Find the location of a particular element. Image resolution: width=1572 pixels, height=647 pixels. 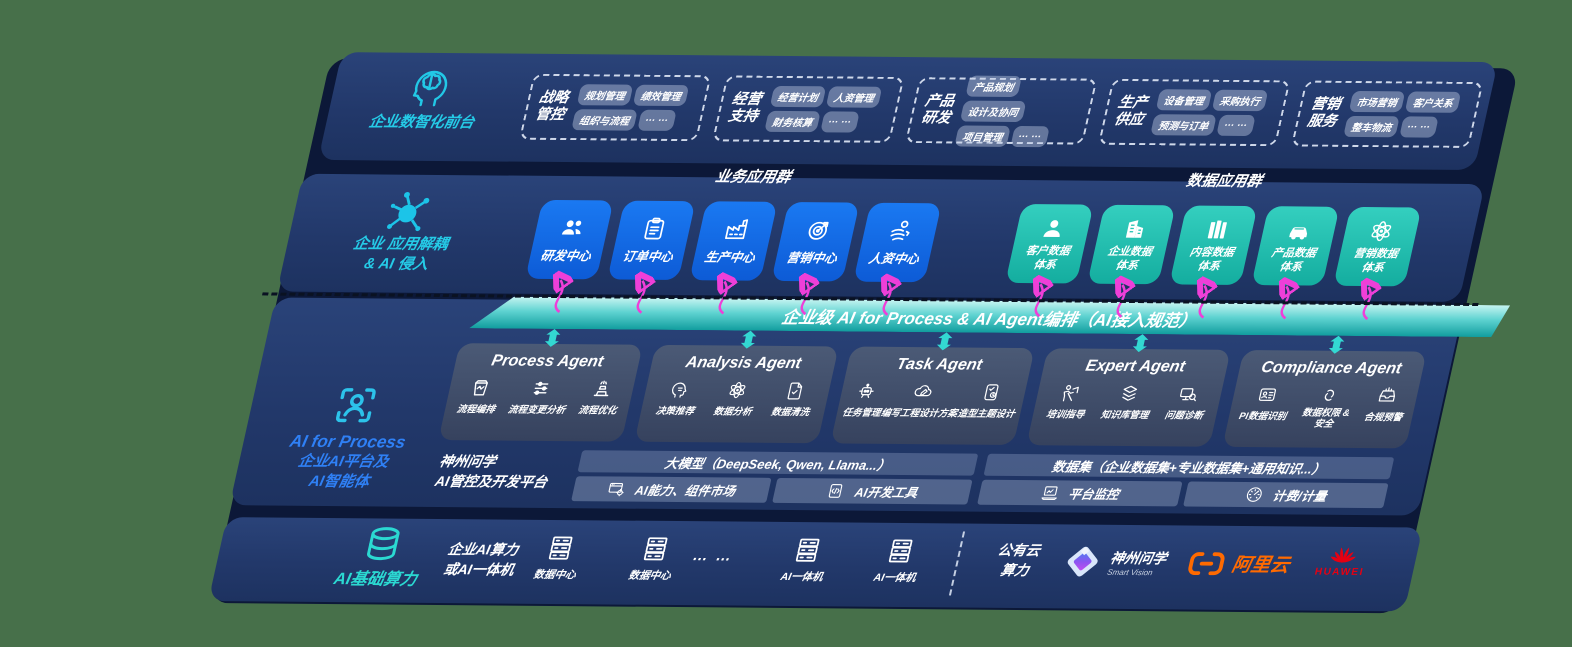

cloud-line1: 公有云 is located at coordinates (1019, 550).